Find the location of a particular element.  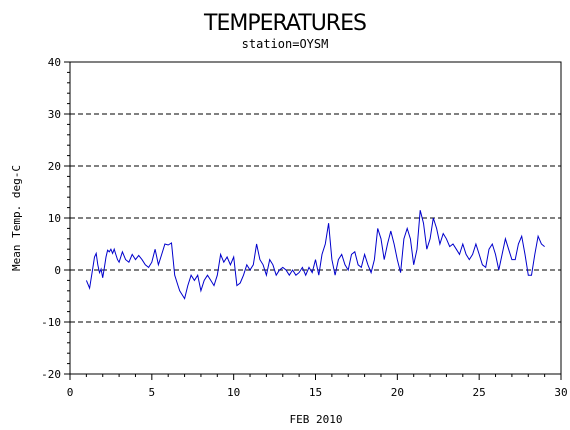

x-axis-label: FEB 2010 is located at coordinates (316, 419).